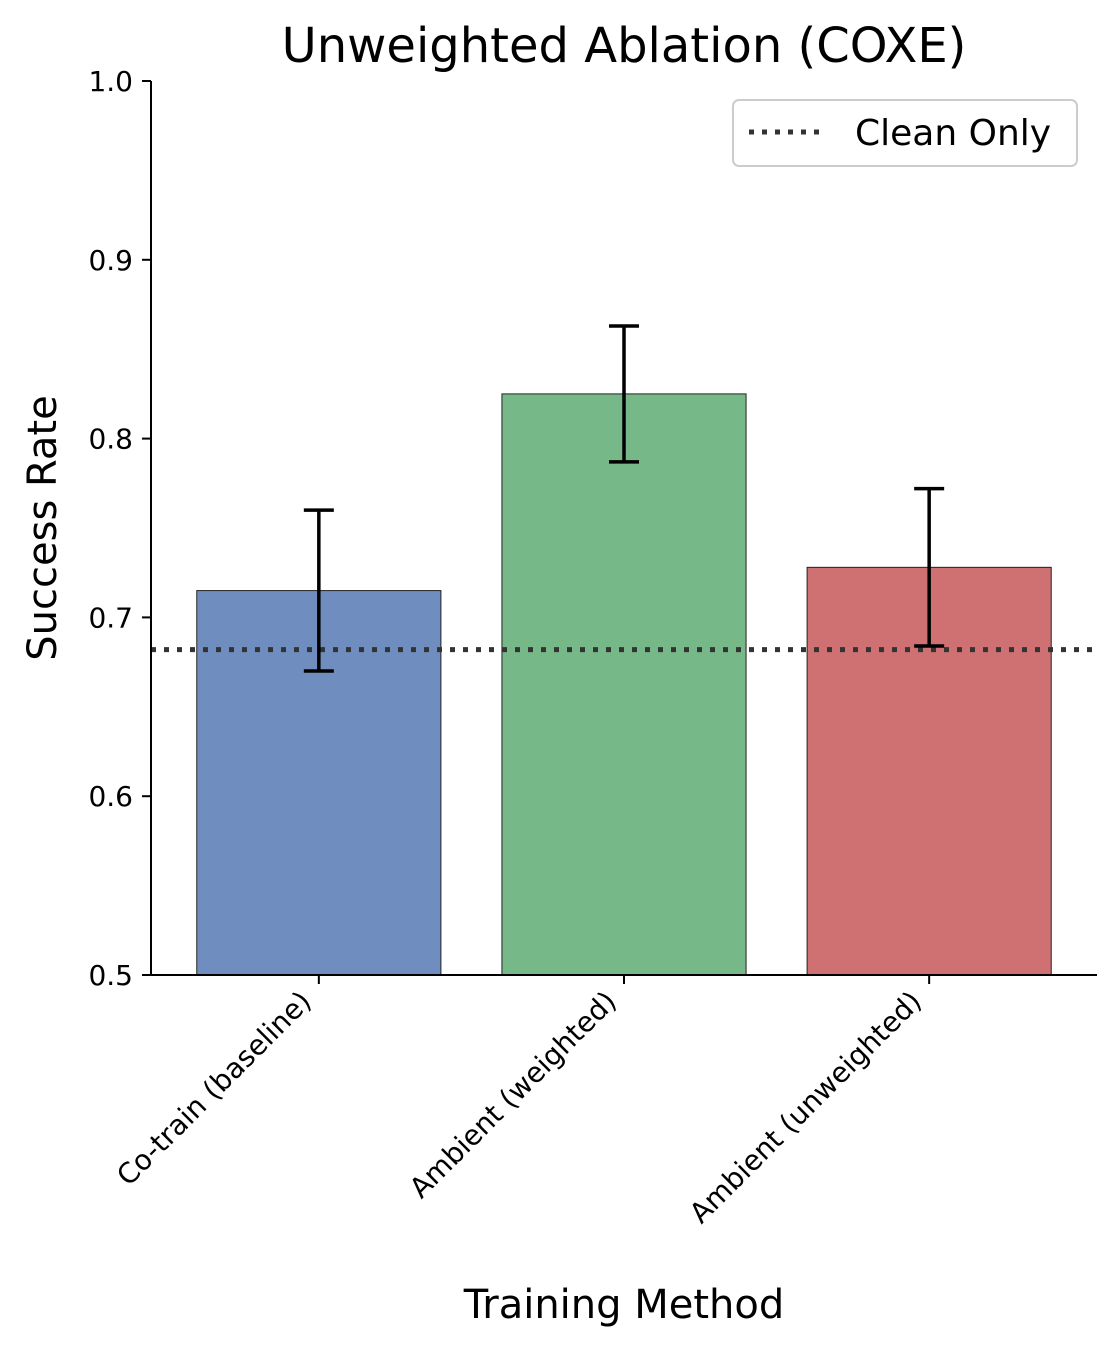  I want to click on y-tick-label: 0.9, so click(110, 260).